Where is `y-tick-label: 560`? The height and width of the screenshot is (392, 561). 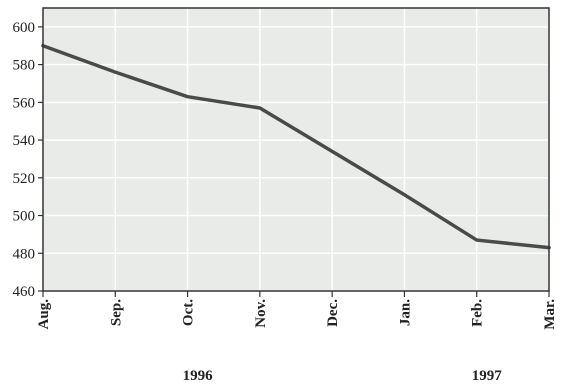
y-tick-label: 560 is located at coordinates (24, 103).